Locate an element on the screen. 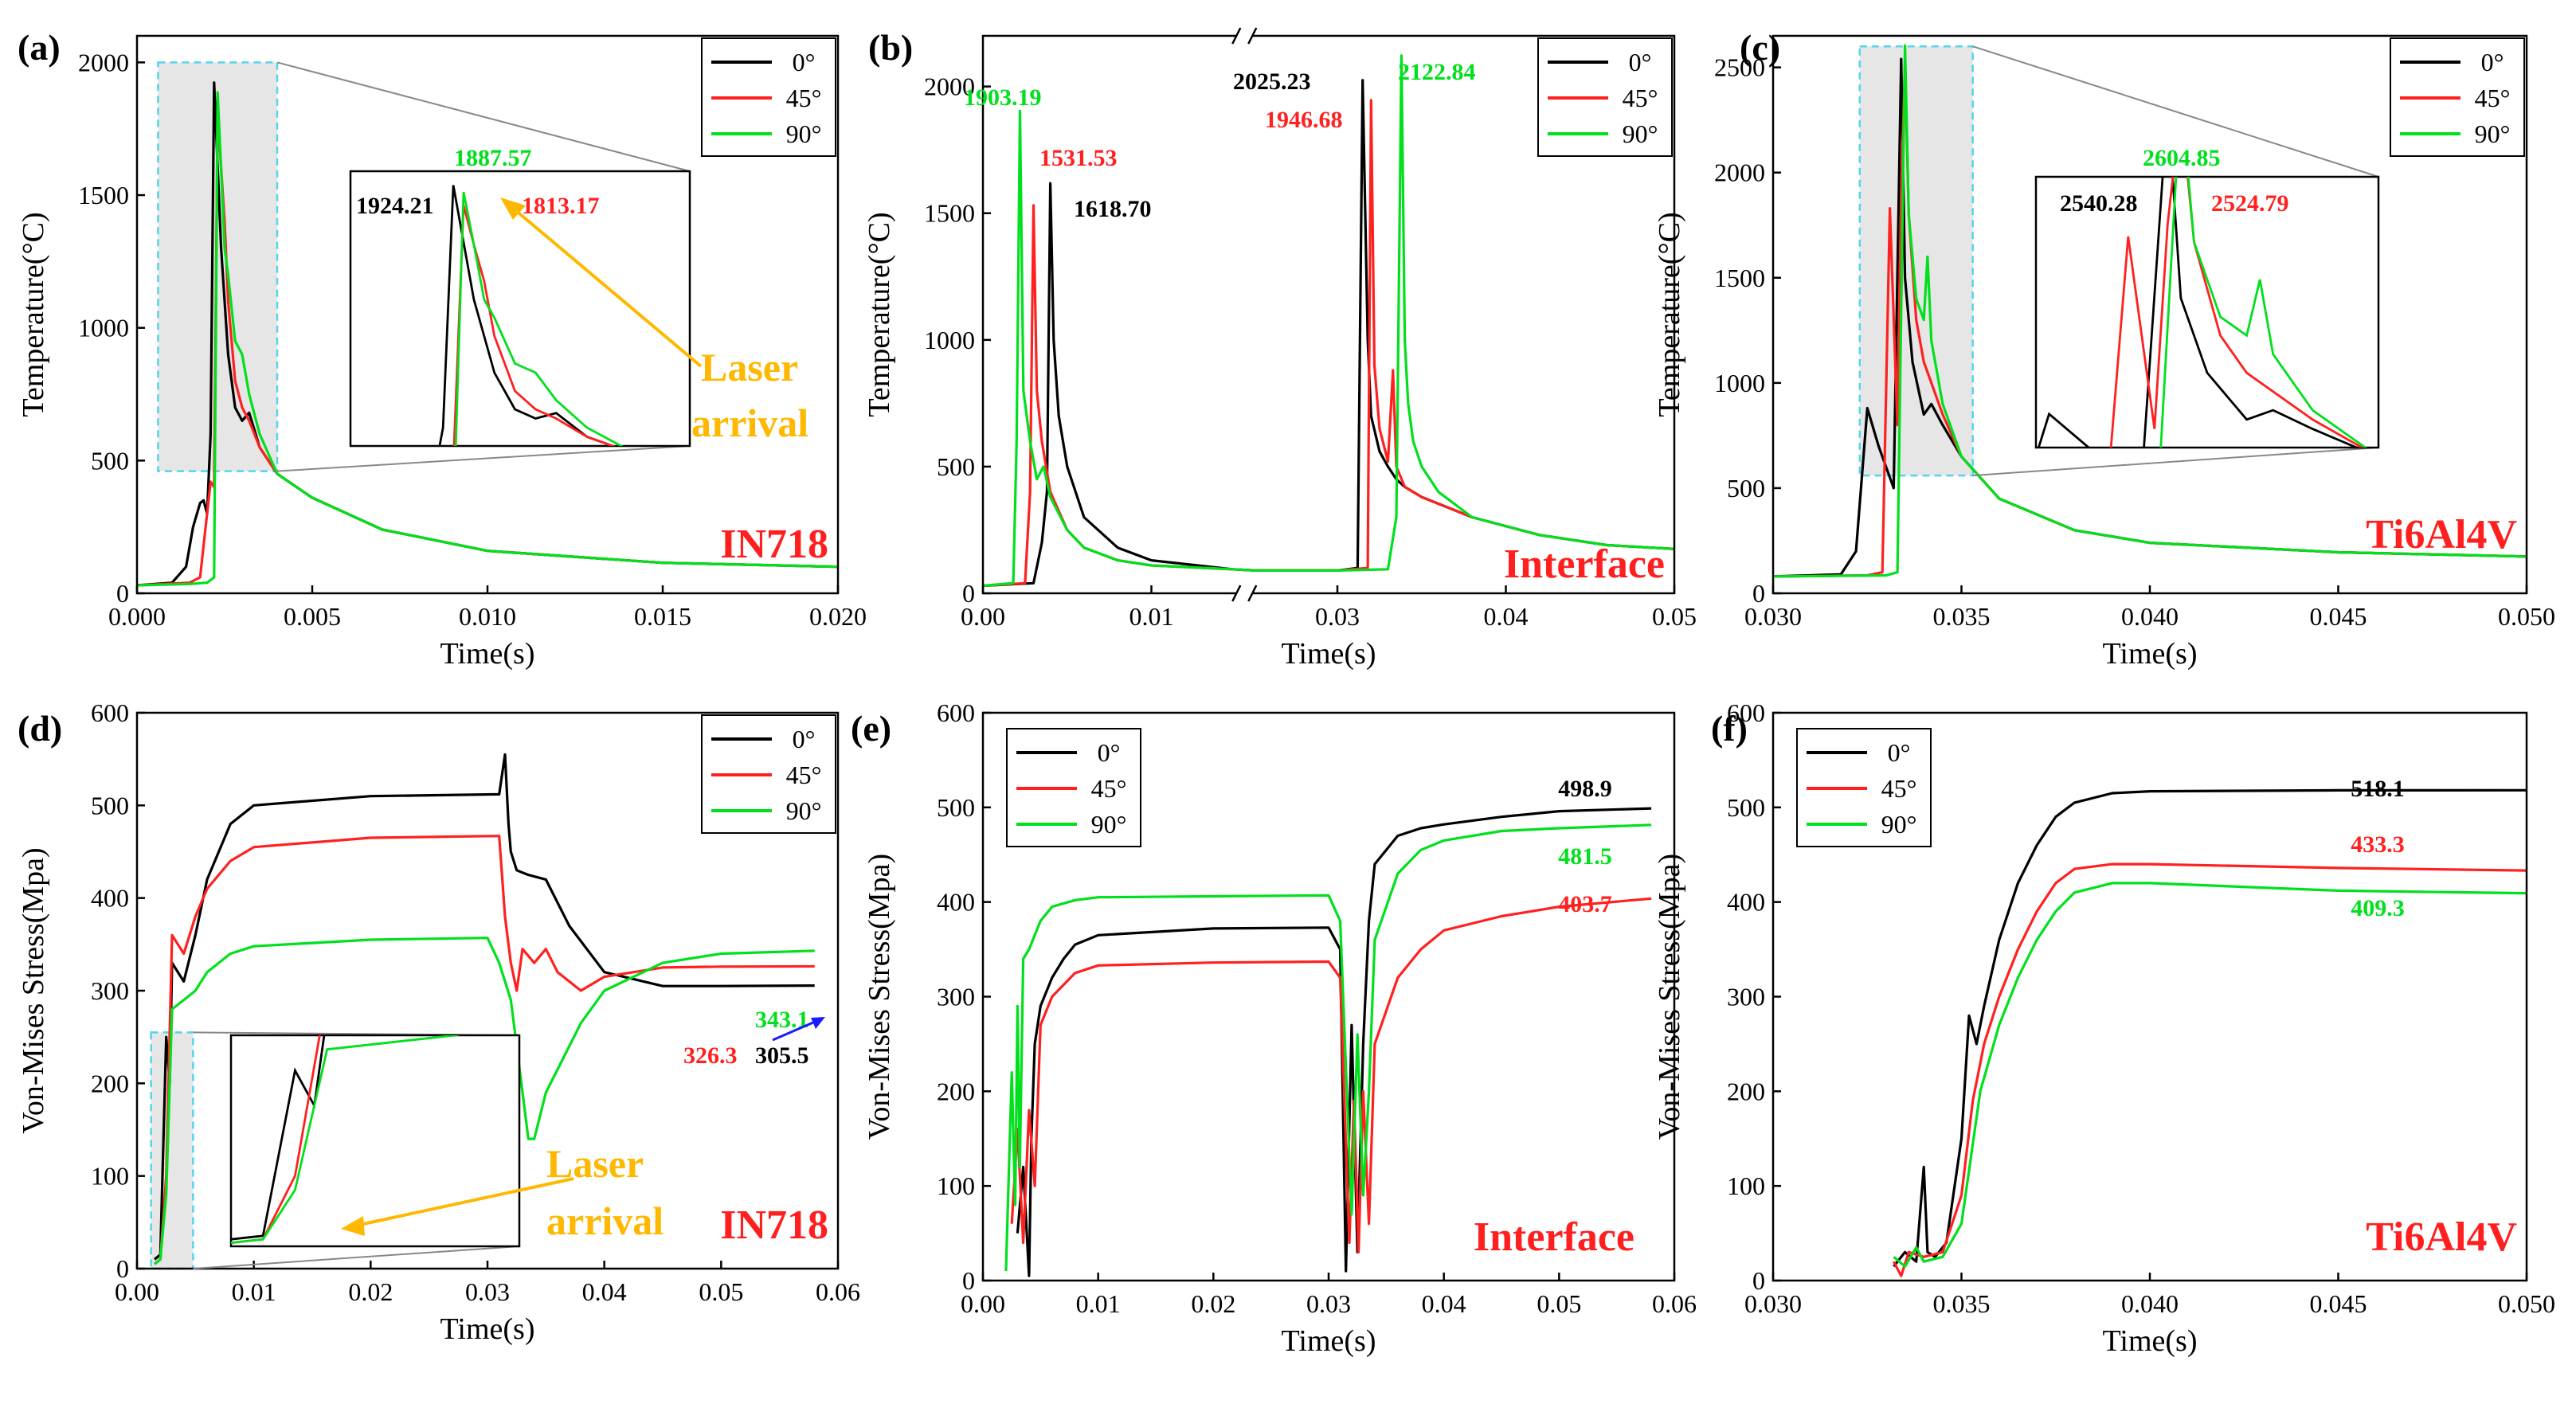  data-label: 1813.17 is located at coordinates (561, 206).